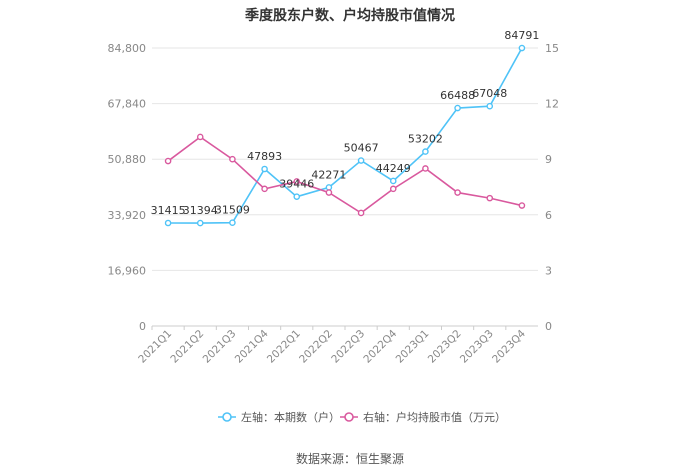 This screenshot has height=474, width=700. Describe the element at coordinates (232, 210) in the screenshot. I see `data-label: 31509` at that location.